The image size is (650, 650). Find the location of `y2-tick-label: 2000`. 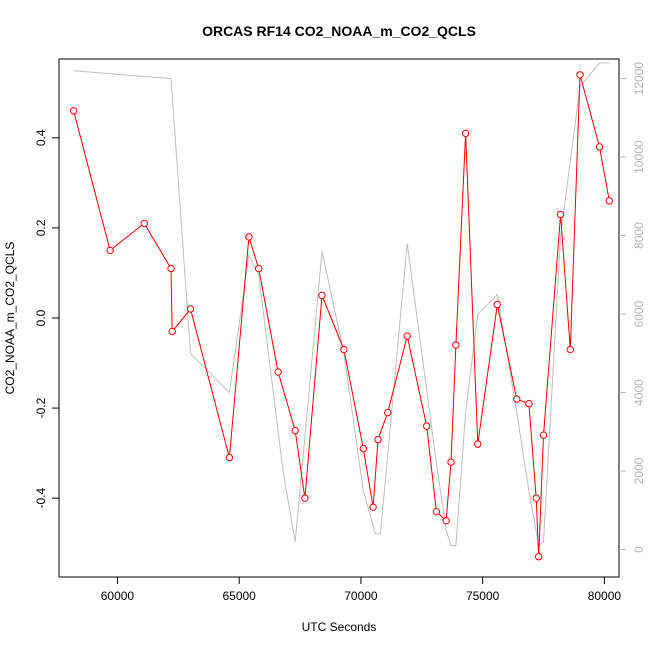

y2-tick-label: 2000 is located at coordinates (639, 470).